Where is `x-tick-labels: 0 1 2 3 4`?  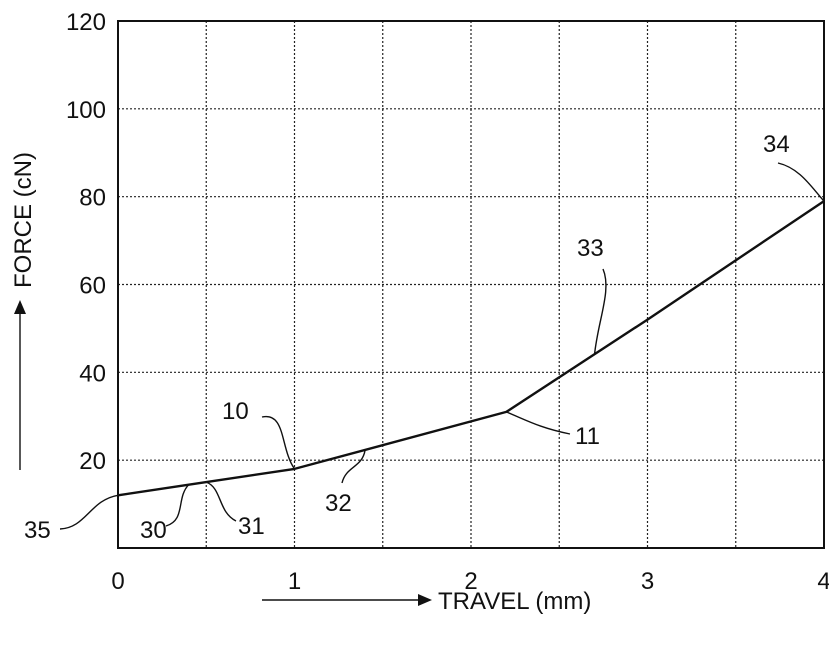 x-tick-labels: 0 1 2 3 4 is located at coordinates (470, 581).